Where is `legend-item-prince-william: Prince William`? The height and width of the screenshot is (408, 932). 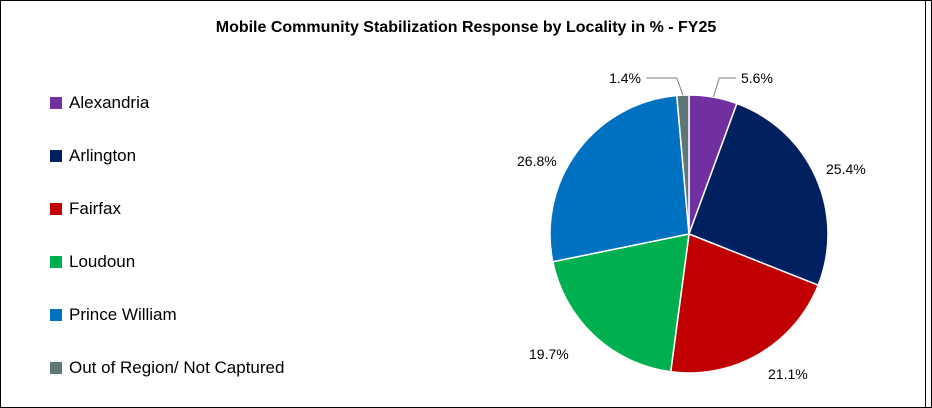 legend-item-prince-william: Prince William is located at coordinates (167, 314).